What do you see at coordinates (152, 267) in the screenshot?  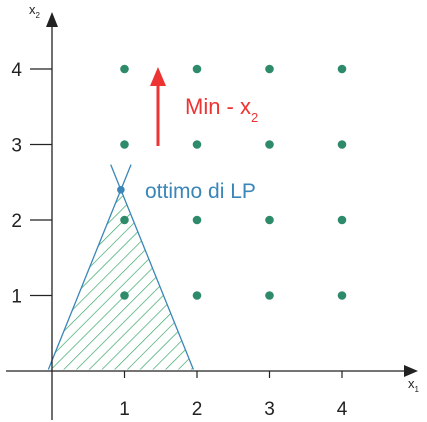 I see `constraint-line-right` at bounding box center [152, 267].